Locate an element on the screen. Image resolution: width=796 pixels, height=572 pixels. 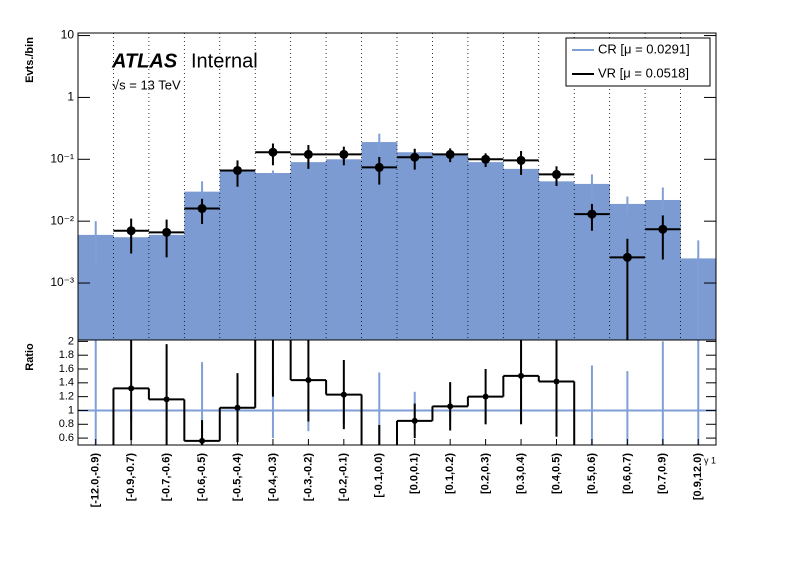
x-tick-label: [-0.6,-0.5) is located at coordinates (202, 477).